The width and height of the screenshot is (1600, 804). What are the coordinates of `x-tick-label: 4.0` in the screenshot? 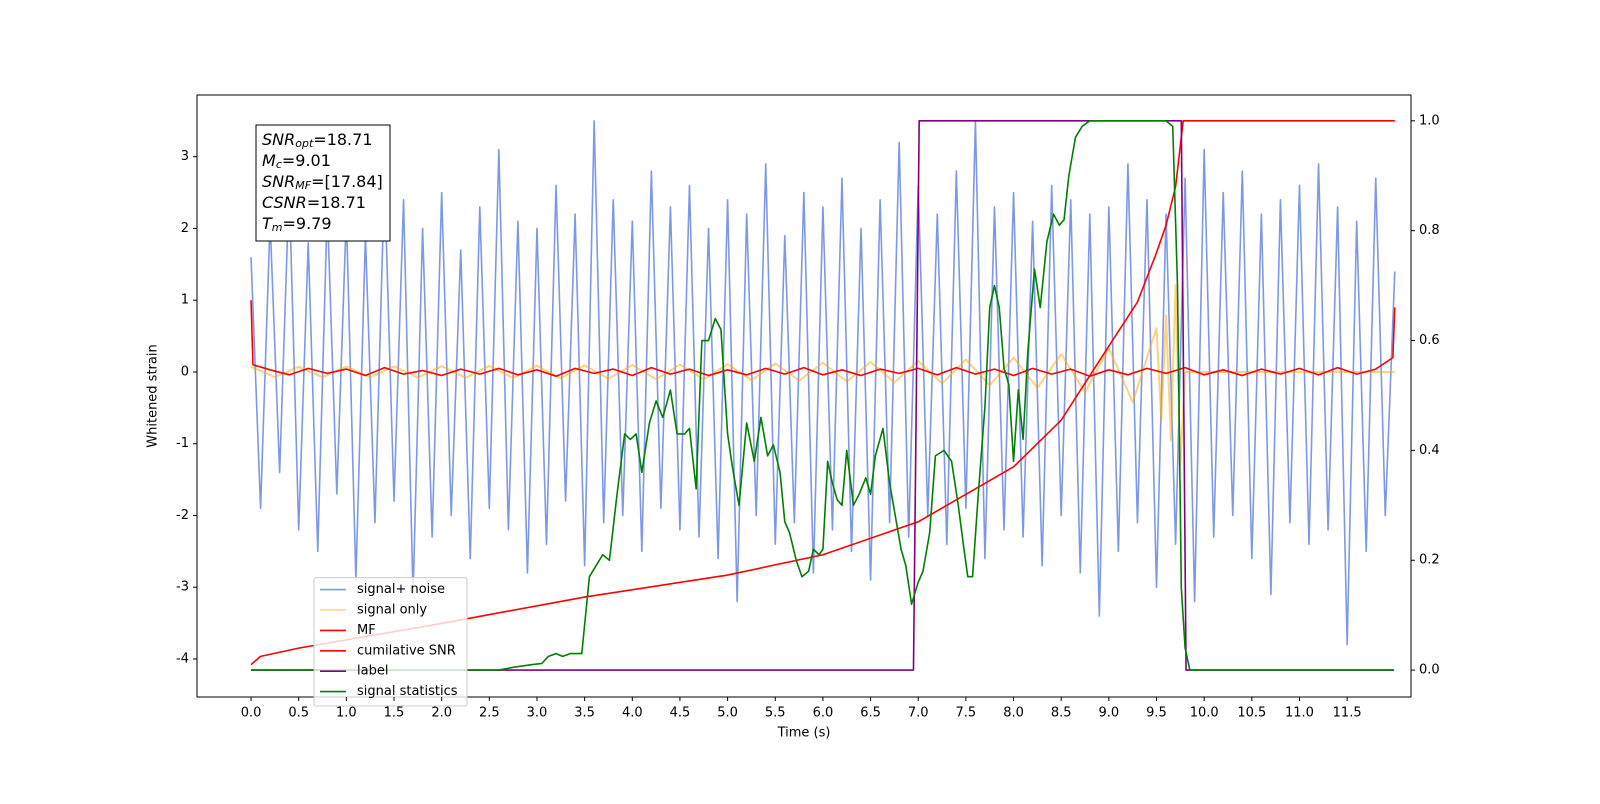 It's located at (632, 713).